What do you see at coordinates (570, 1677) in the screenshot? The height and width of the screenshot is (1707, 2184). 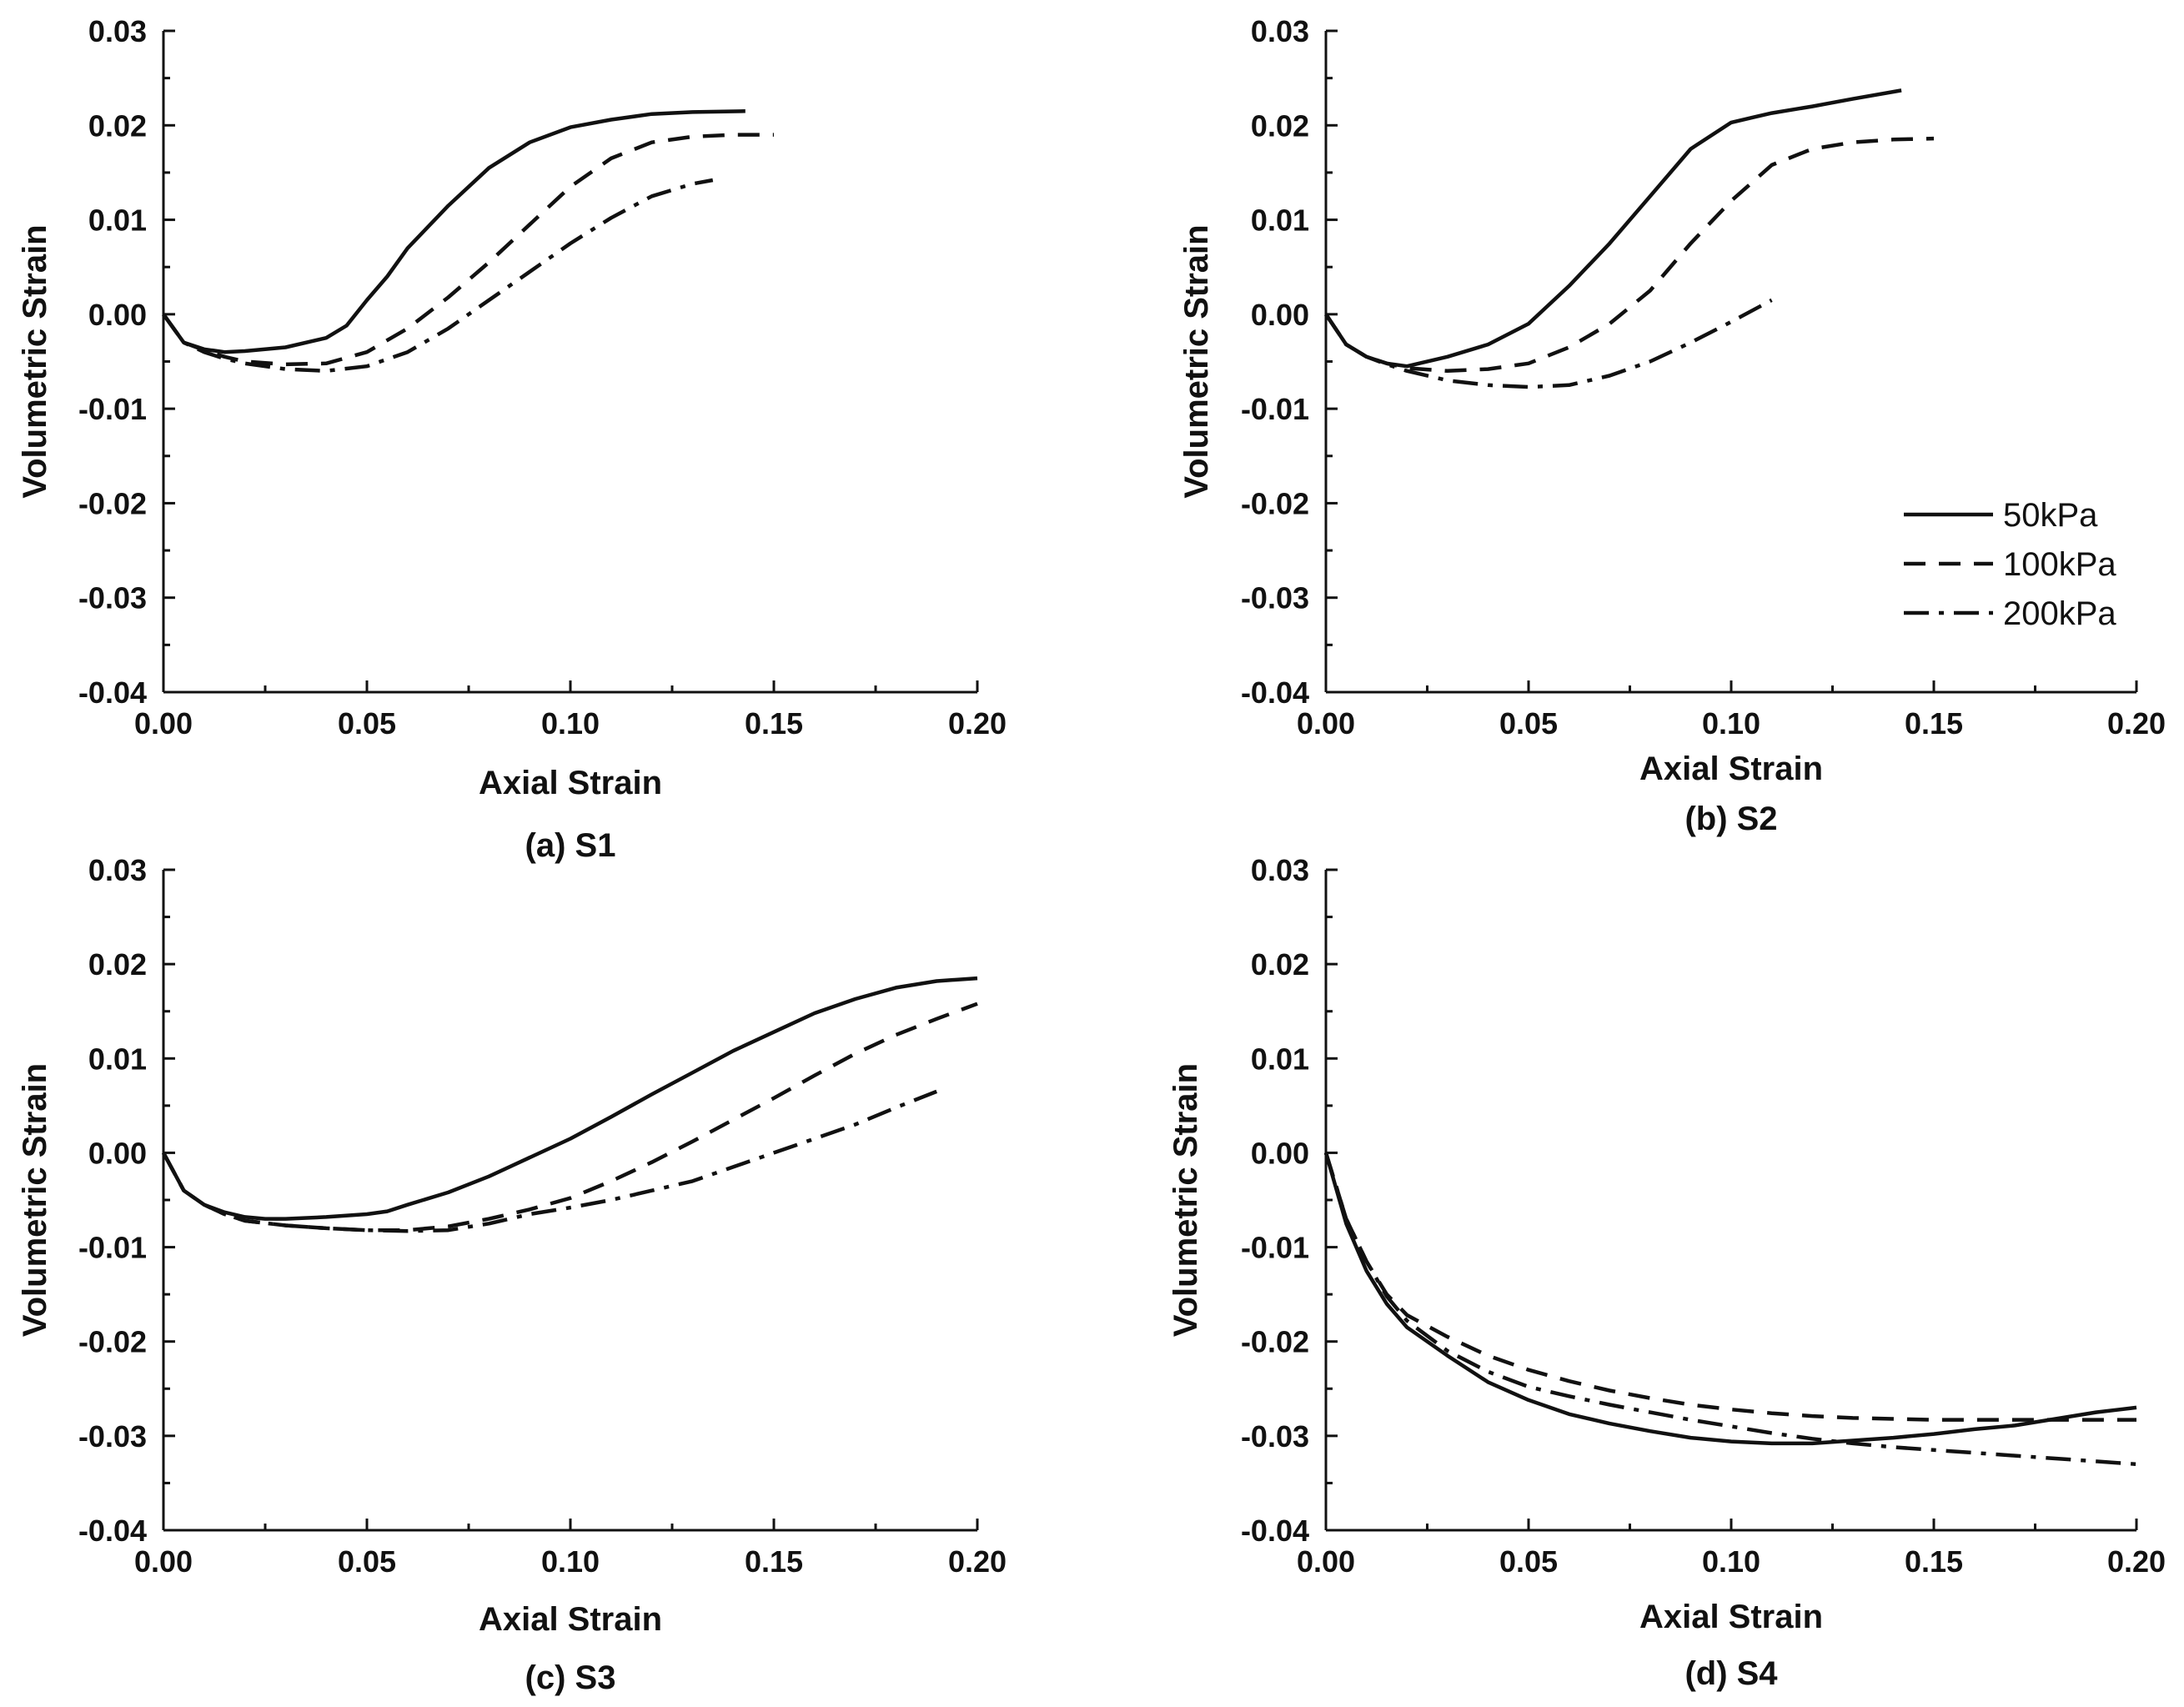 I see `chart-caption: (c) S3` at bounding box center [570, 1677].